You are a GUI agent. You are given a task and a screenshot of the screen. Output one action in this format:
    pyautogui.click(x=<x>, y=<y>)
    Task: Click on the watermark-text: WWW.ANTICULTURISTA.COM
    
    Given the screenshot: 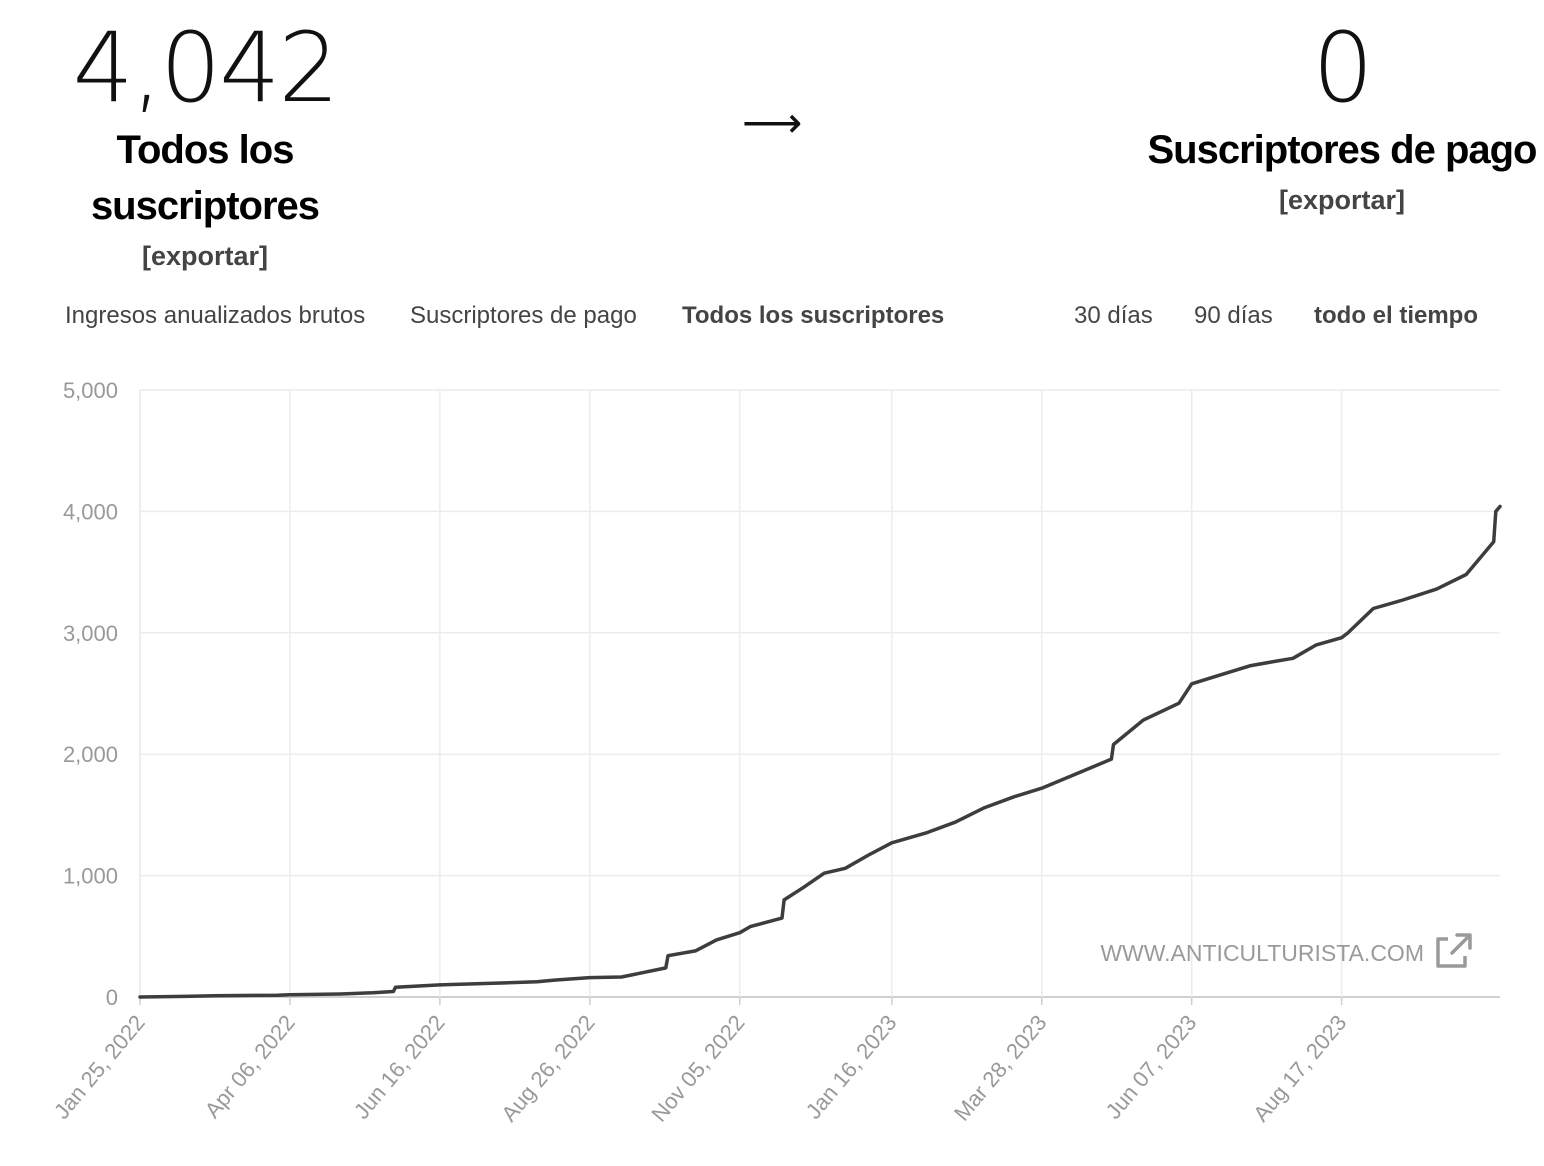 What is the action you would take?
    pyautogui.click(x=1262, y=953)
    